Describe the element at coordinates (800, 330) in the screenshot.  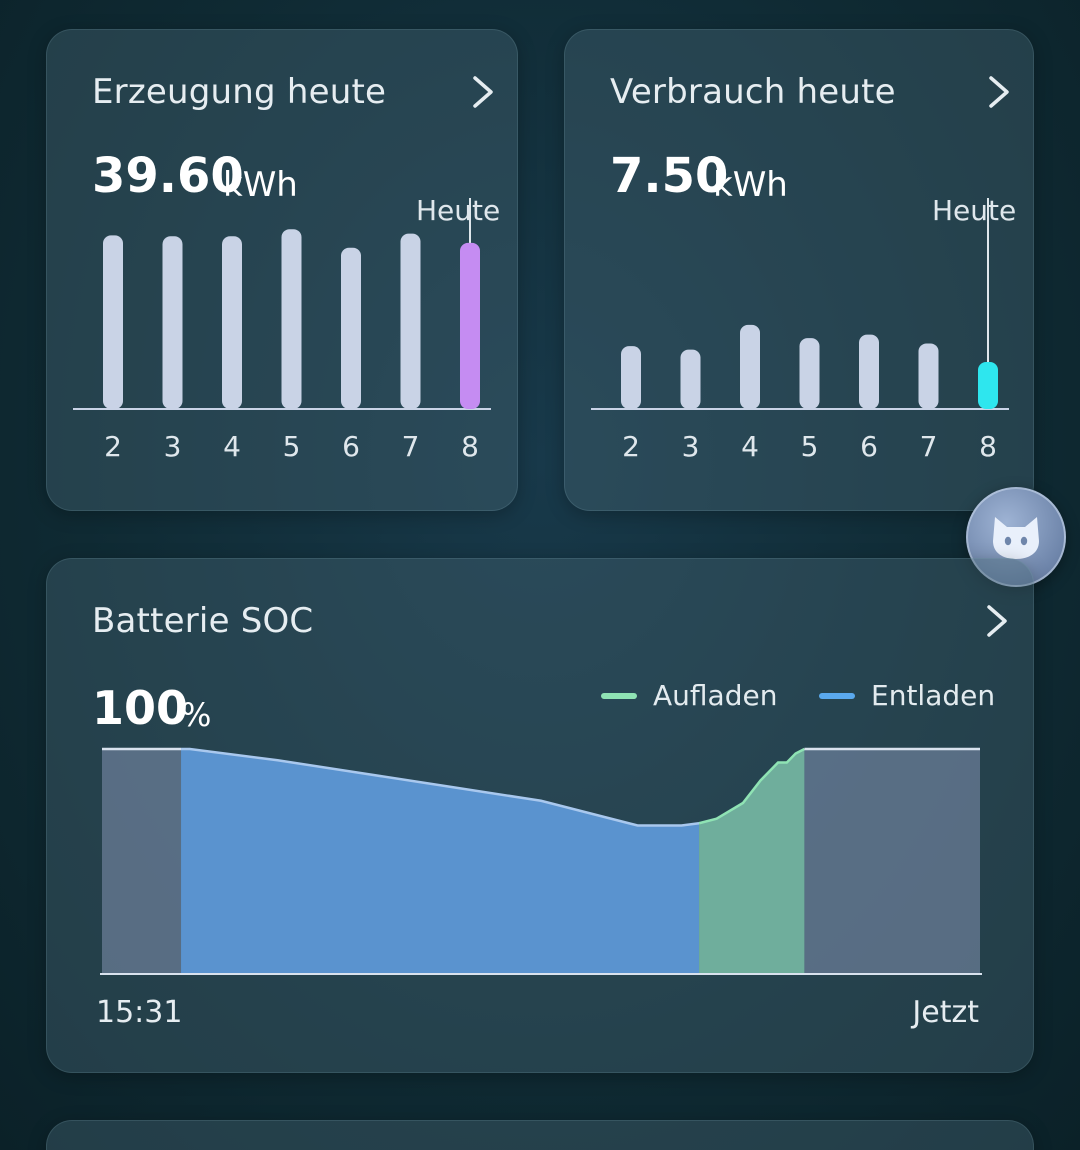
I see `consumption-bar-chart: 2 3 4 5 6 7 8` at that location.